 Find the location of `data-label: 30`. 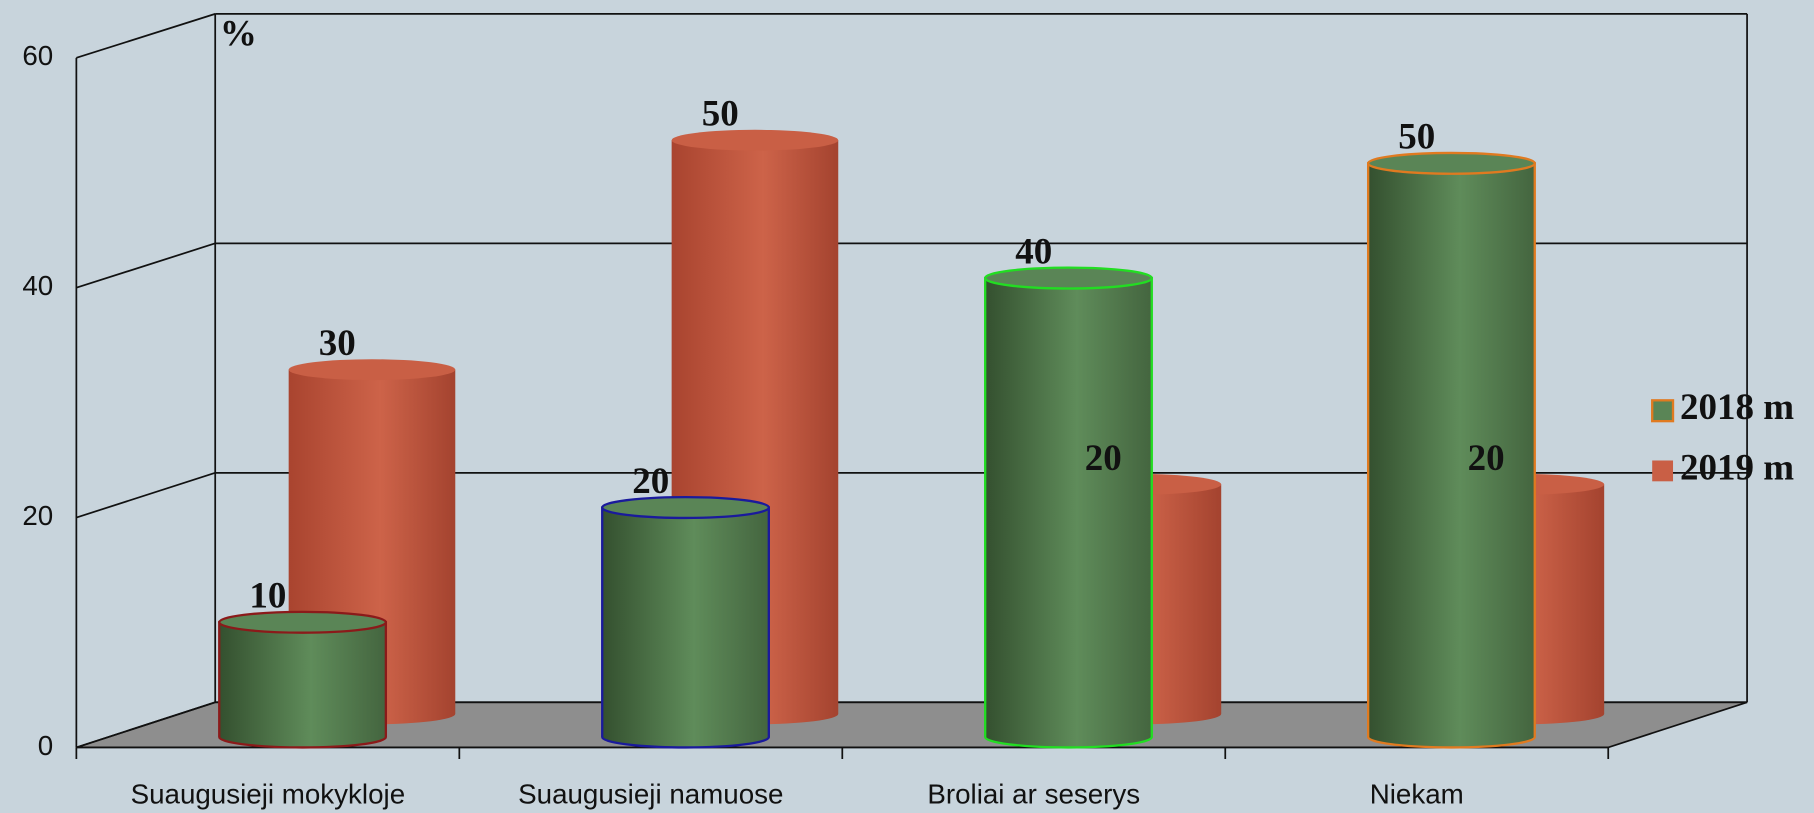

data-label: 30 is located at coordinates (337, 343).